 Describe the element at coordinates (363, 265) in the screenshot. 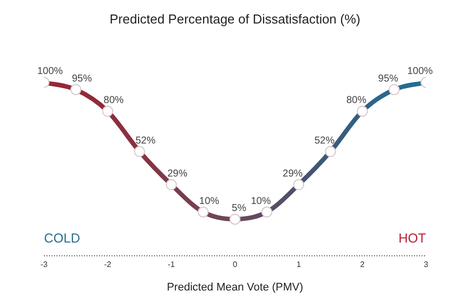

I see `x-tick-label: 2` at that location.